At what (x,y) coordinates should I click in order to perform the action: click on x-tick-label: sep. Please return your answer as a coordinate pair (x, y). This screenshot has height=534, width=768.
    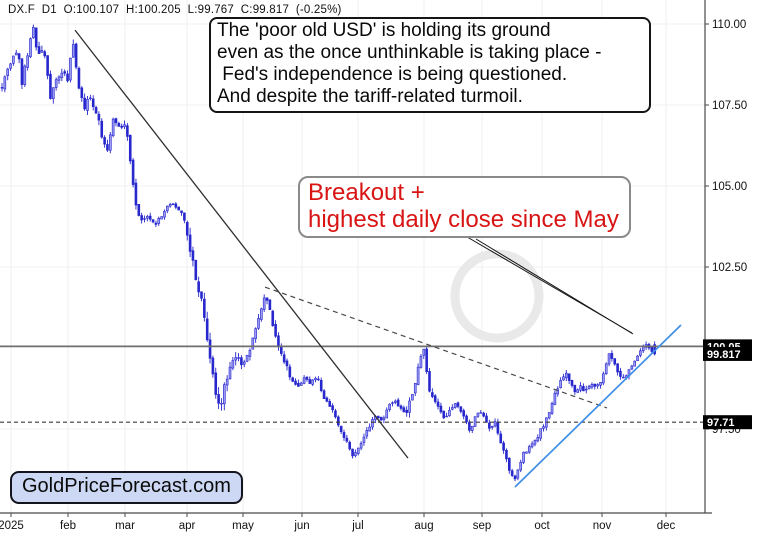
    Looking at the image, I should click on (482, 526).